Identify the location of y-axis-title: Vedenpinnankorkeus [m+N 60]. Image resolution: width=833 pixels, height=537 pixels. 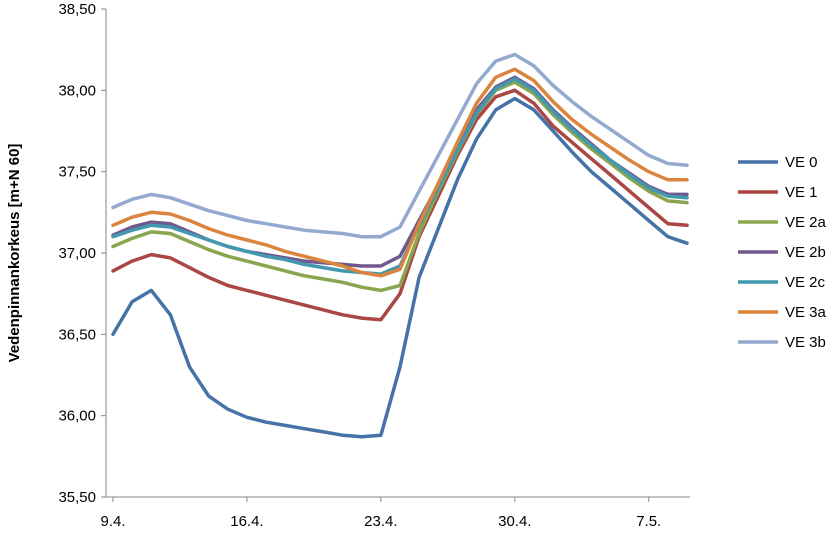
(14, 253).